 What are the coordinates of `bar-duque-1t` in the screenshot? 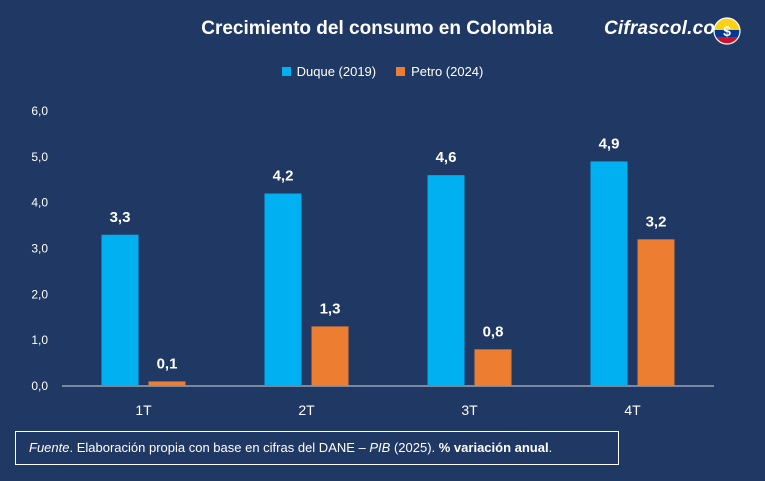 It's located at (120, 310).